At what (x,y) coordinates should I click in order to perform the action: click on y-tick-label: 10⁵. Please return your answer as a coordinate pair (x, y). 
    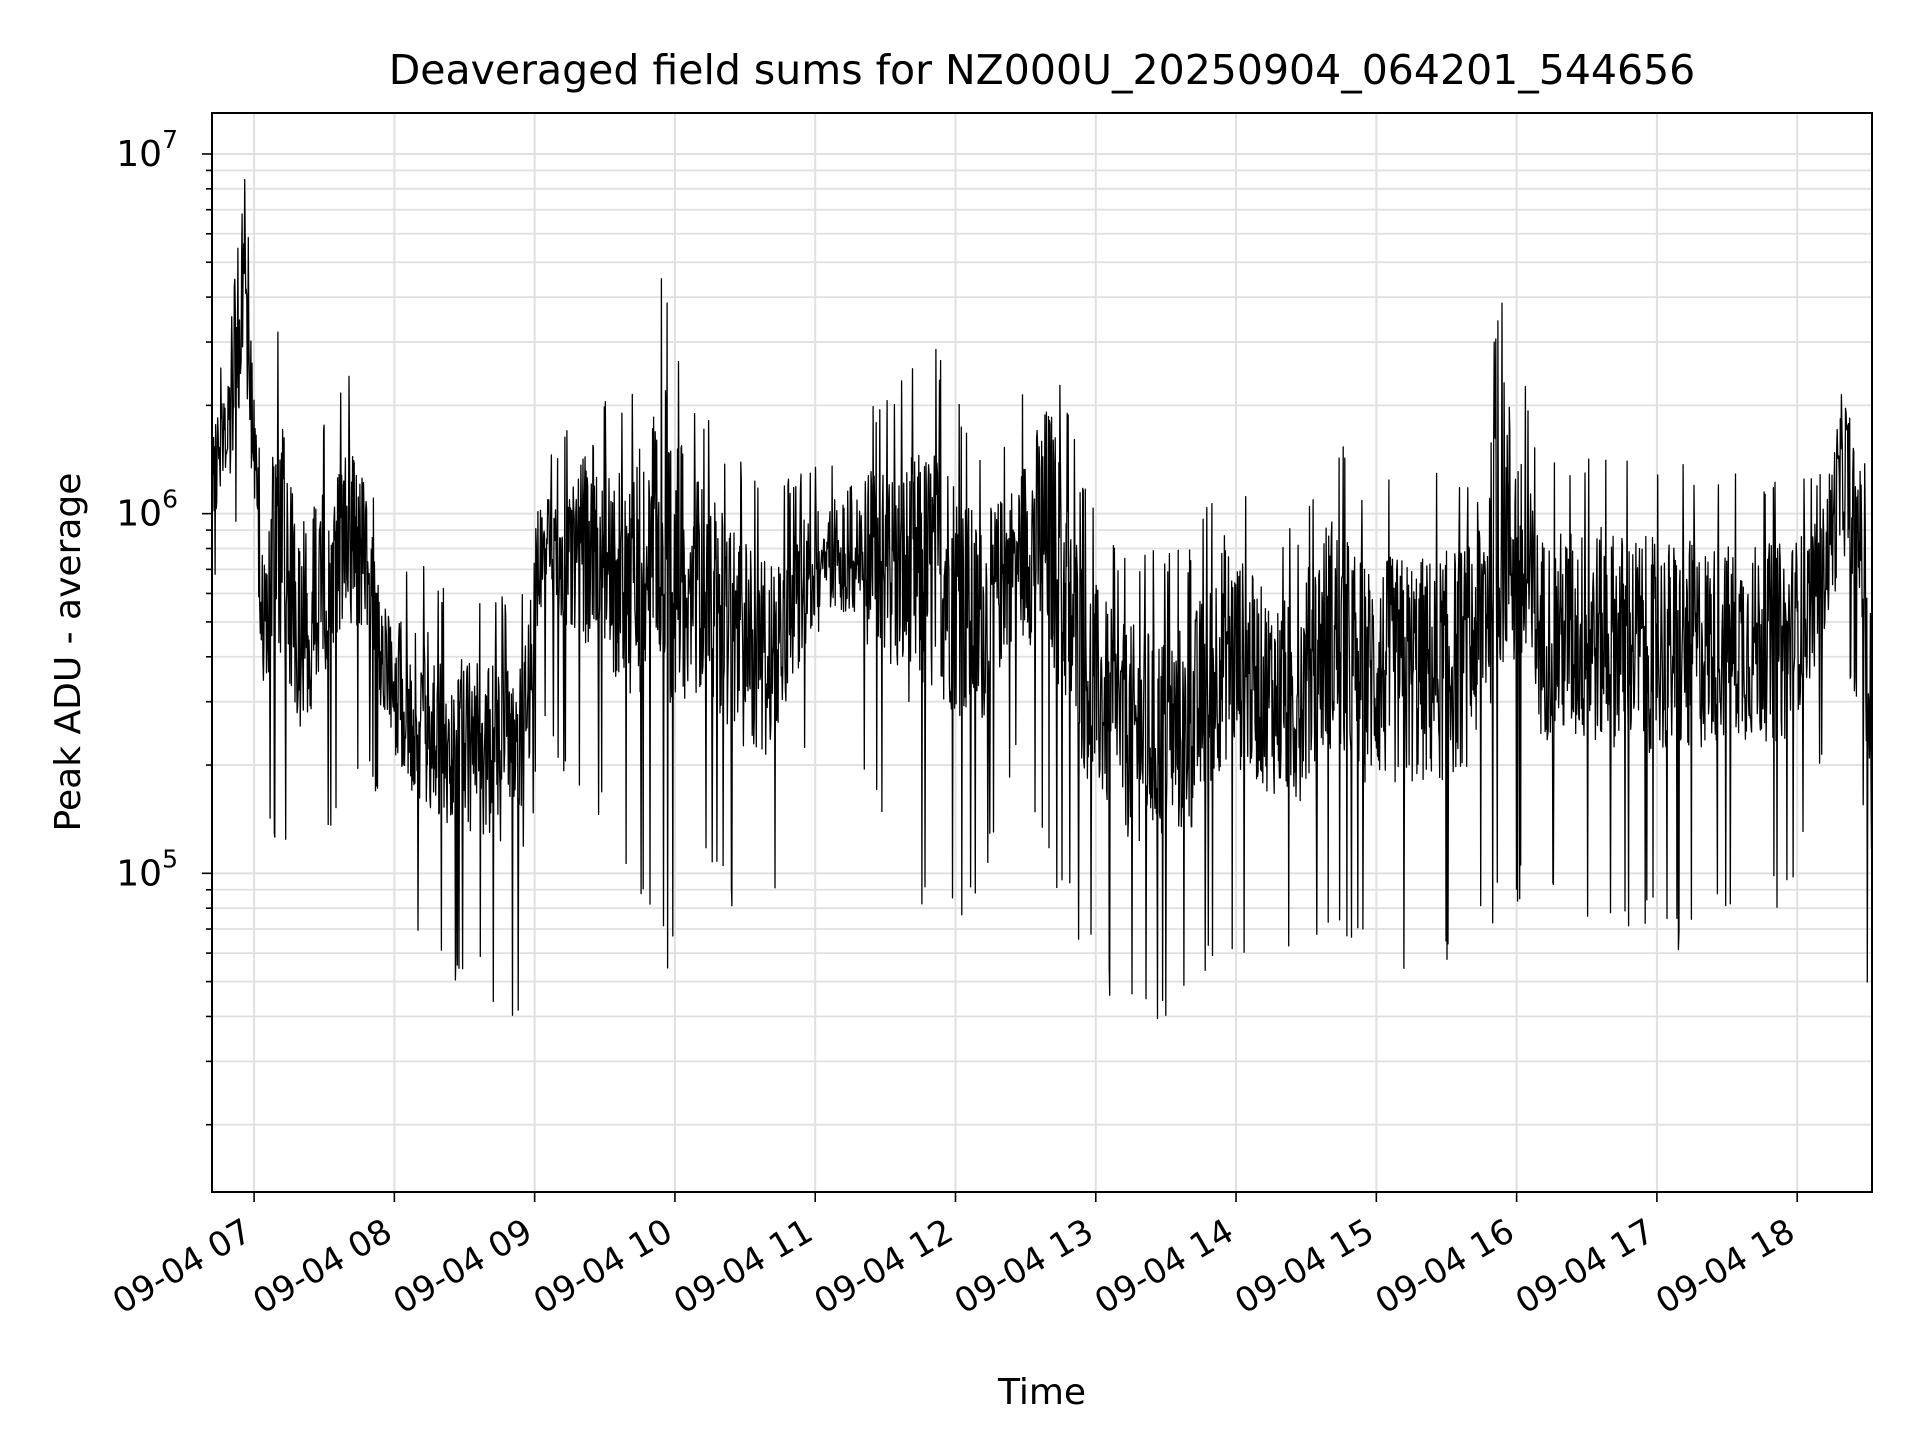
    Looking at the image, I should click on (147, 869).